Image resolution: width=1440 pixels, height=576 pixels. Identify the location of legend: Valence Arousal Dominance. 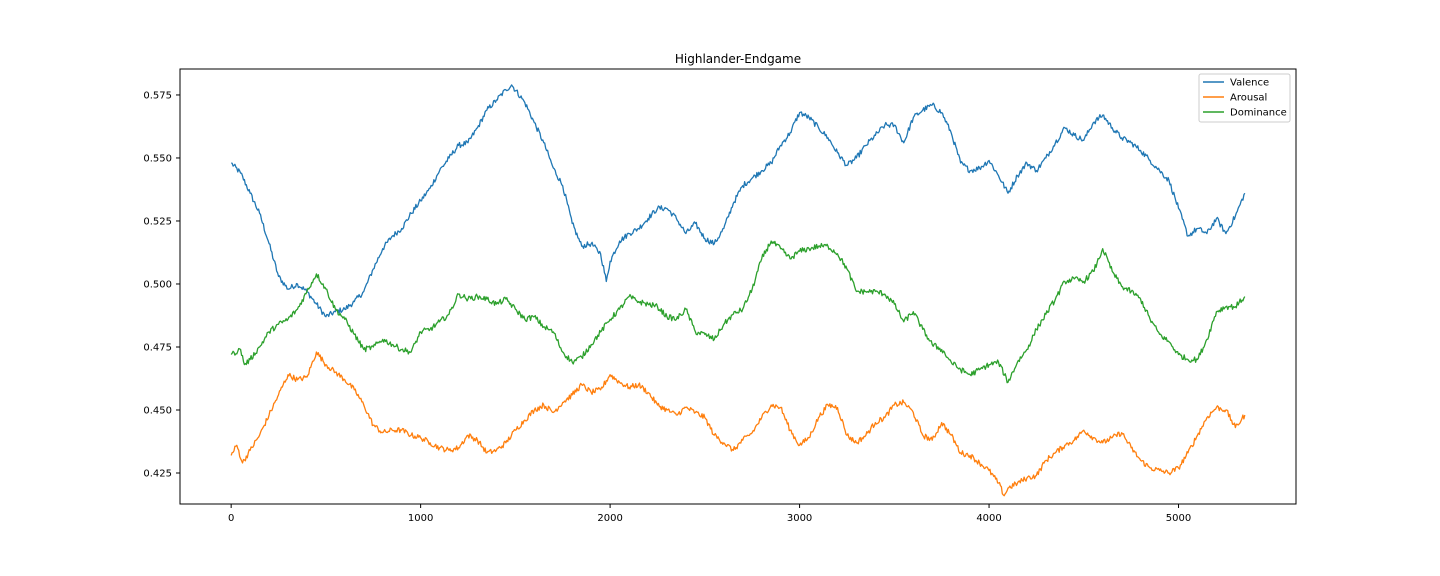
(1244, 98).